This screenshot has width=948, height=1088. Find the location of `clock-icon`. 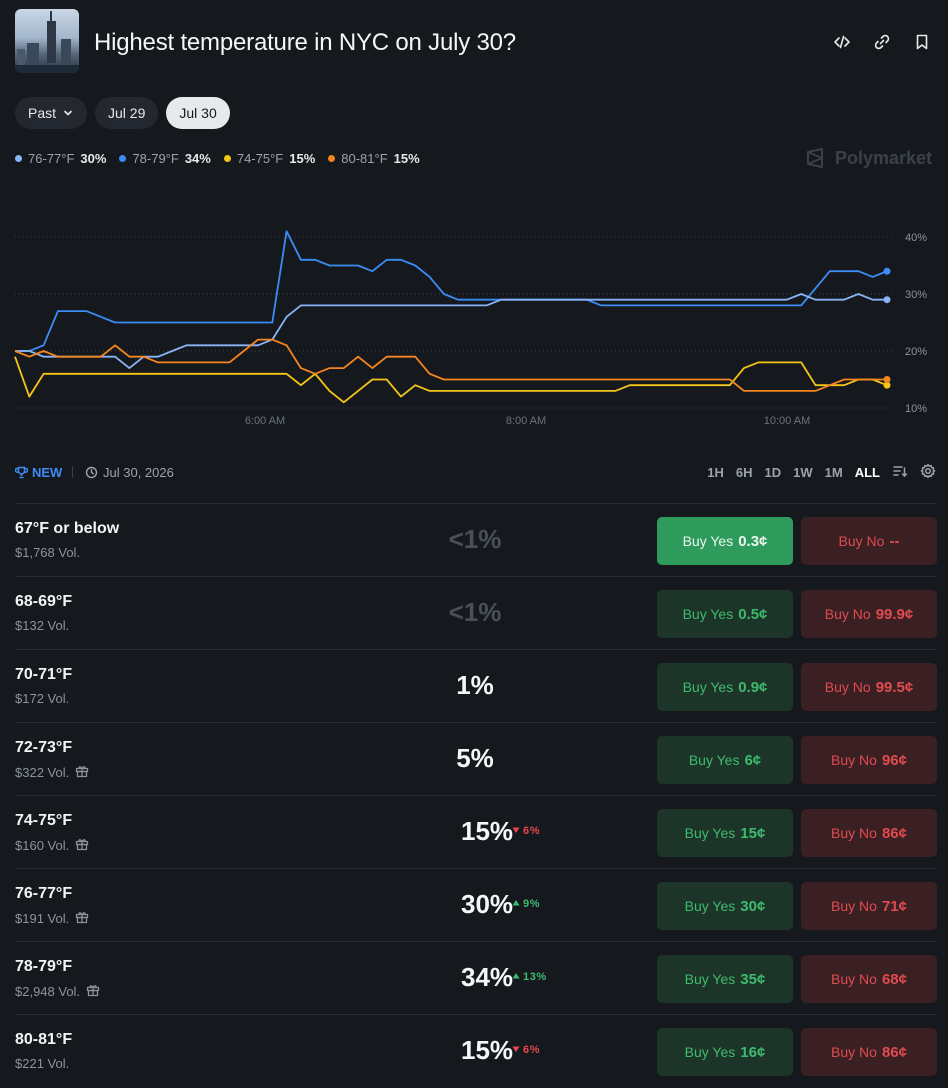

clock-icon is located at coordinates (91, 472).